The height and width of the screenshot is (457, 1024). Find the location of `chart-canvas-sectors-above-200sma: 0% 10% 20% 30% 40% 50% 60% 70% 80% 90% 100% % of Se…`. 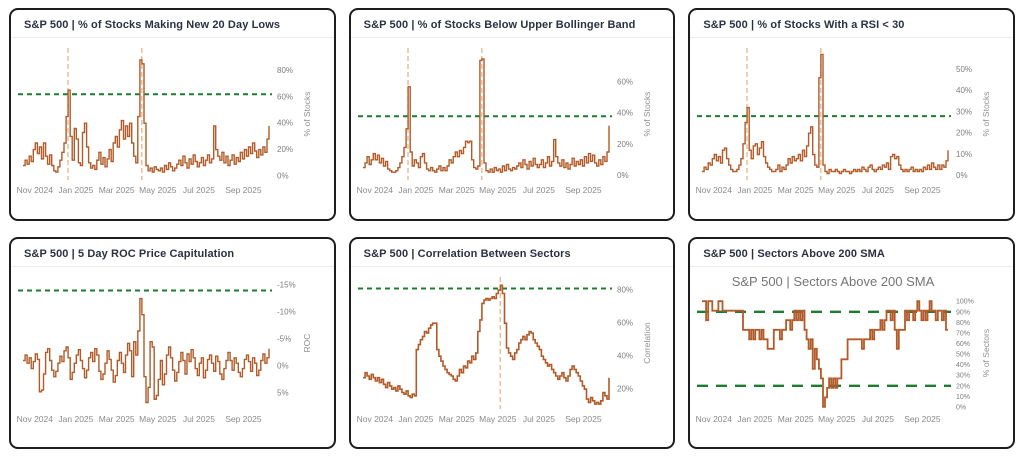

chart-canvas-sectors-above-200sma: 0% 10% 20% 30% 40% 50% 60% 70% 80% 90% 100% % of Se… is located at coordinates (849, 351).